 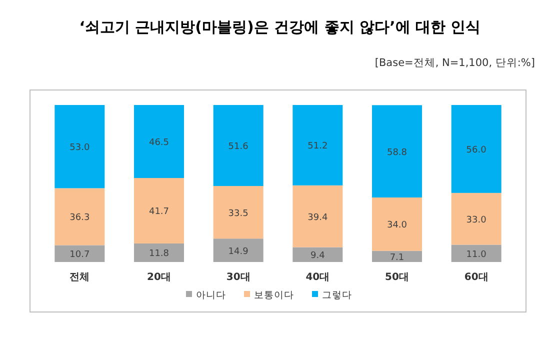 I want to click on data-label: 10.7, so click(x=80, y=255).